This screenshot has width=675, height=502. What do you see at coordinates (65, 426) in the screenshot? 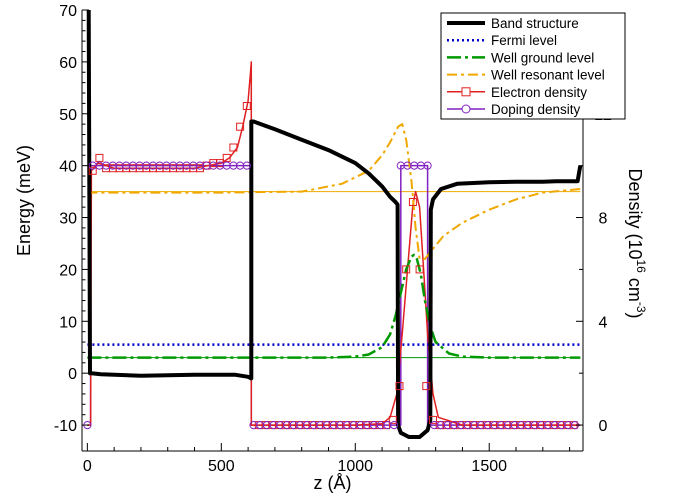
I see `y-left-tick-label: -10` at bounding box center [65, 426].